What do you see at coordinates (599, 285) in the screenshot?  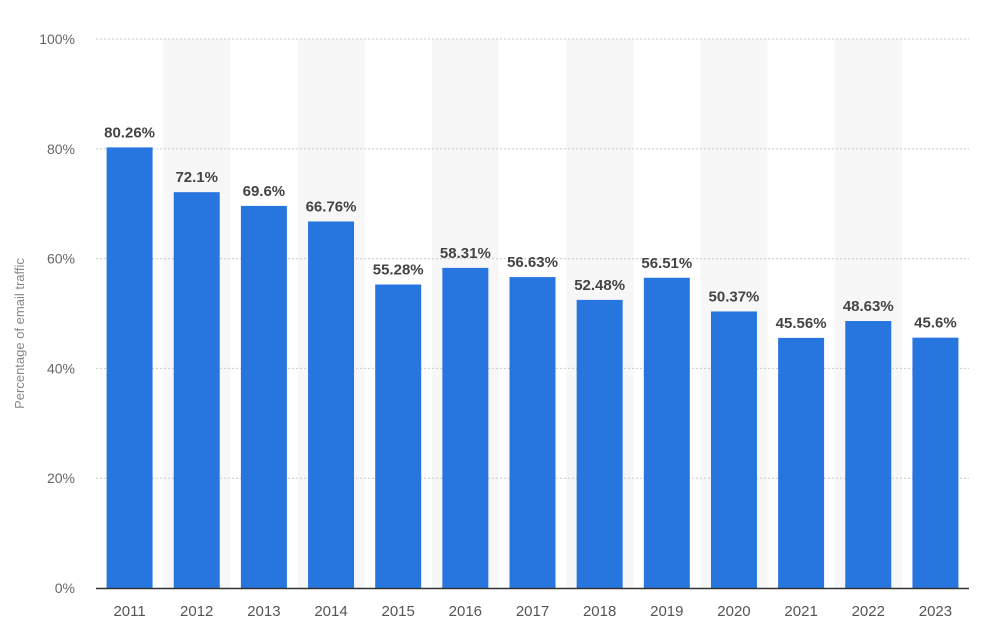 I see `data-label-2018: 52.48%` at bounding box center [599, 285].